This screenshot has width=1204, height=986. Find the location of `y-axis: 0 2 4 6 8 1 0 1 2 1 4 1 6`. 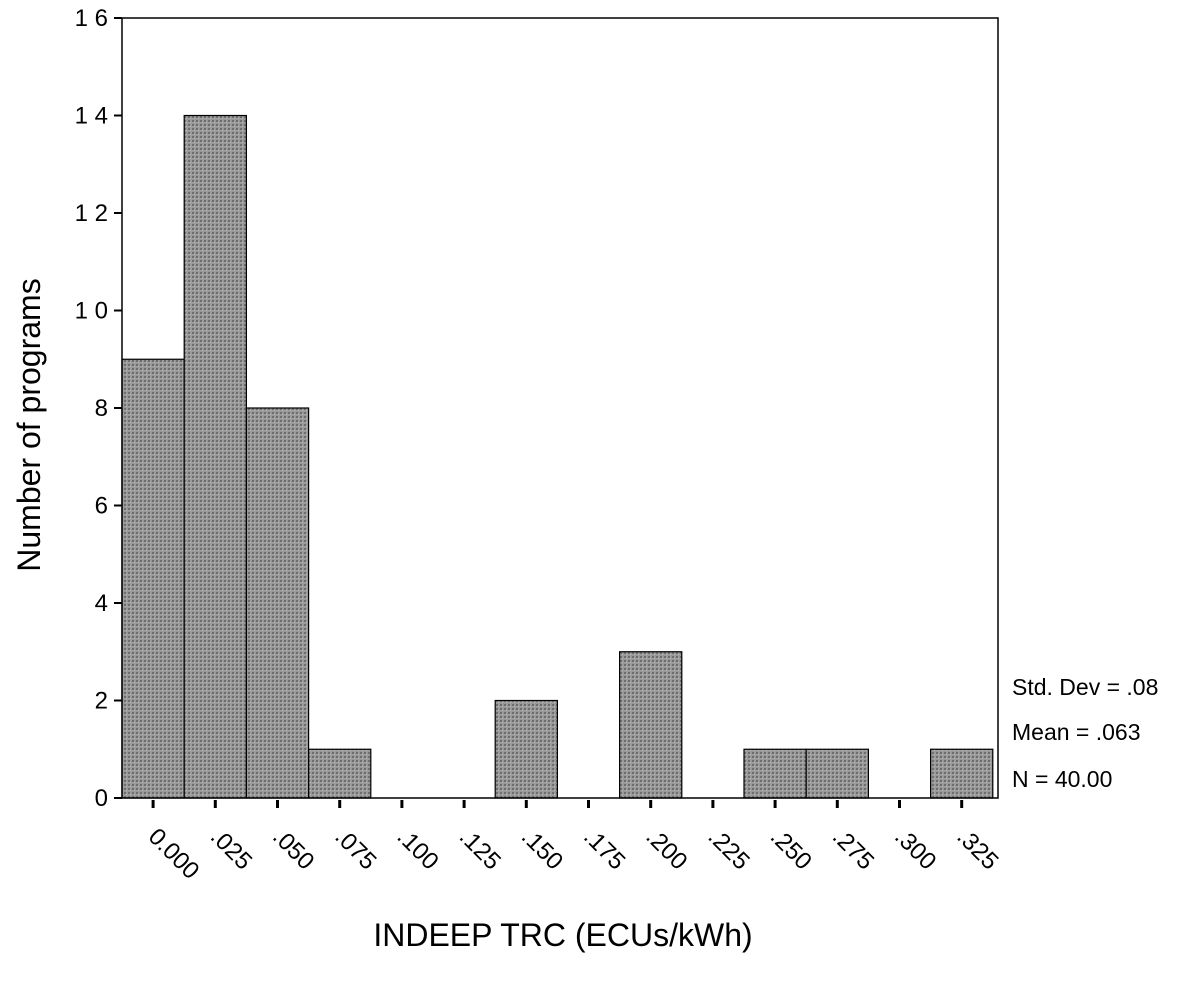

y-axis: 0 2 4 6 8 1 0 1 2 1 4 1 6 is located at coordinates (98, 408).